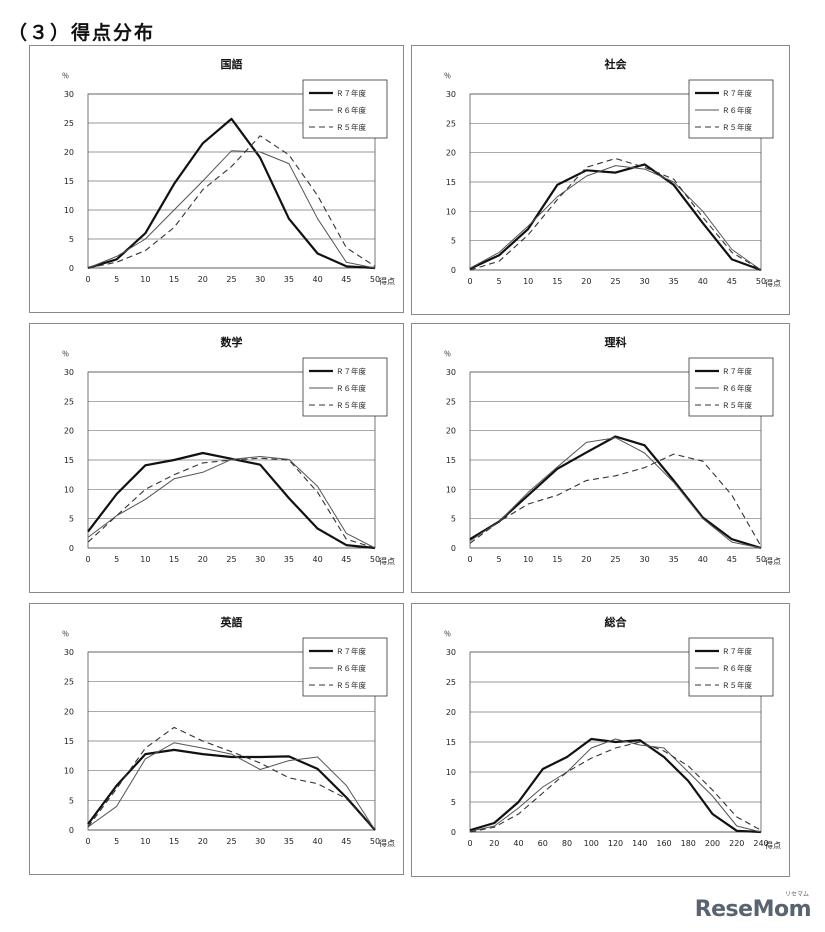 This screenshot has height=932, width=825. Describe the element at coordinates (712, 843) in the screenshot. I see `x-tick-label: 200` at that location.